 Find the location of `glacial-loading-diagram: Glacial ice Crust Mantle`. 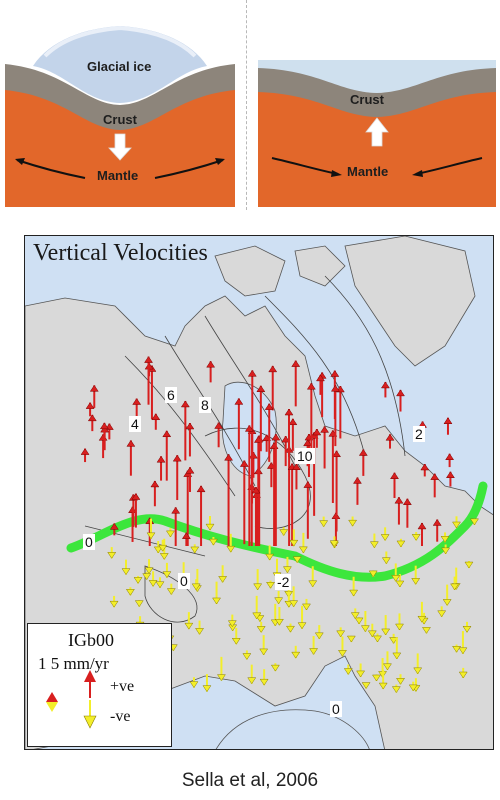

glacial-loading-diagram: Glacial ice Crust Mantle is located at coordinates (120, 103).